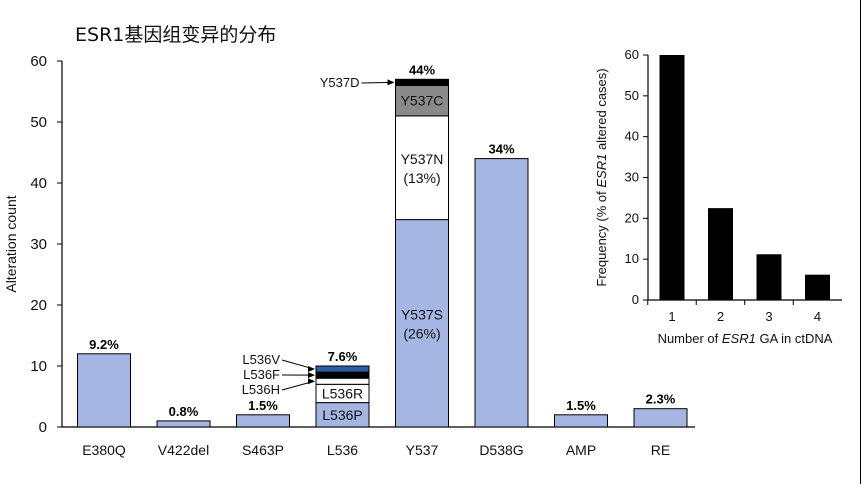 The height and width of the screenshot is (489, 865). I want to click on percent-label-l536: 7.6%, so click(343, 356).